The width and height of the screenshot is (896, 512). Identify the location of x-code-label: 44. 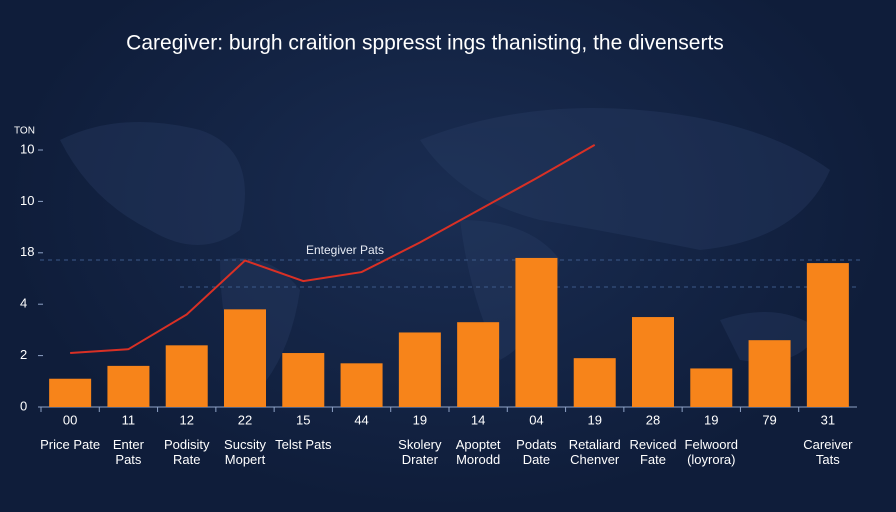
(361, 419).